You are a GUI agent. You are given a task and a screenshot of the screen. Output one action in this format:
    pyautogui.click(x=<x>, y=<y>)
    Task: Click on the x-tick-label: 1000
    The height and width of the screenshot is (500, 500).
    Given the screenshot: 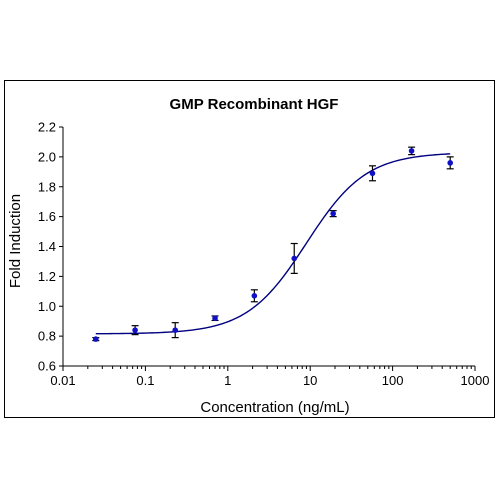 What is the action you would take?
    pyautogui.click(x=475, y=380)
    